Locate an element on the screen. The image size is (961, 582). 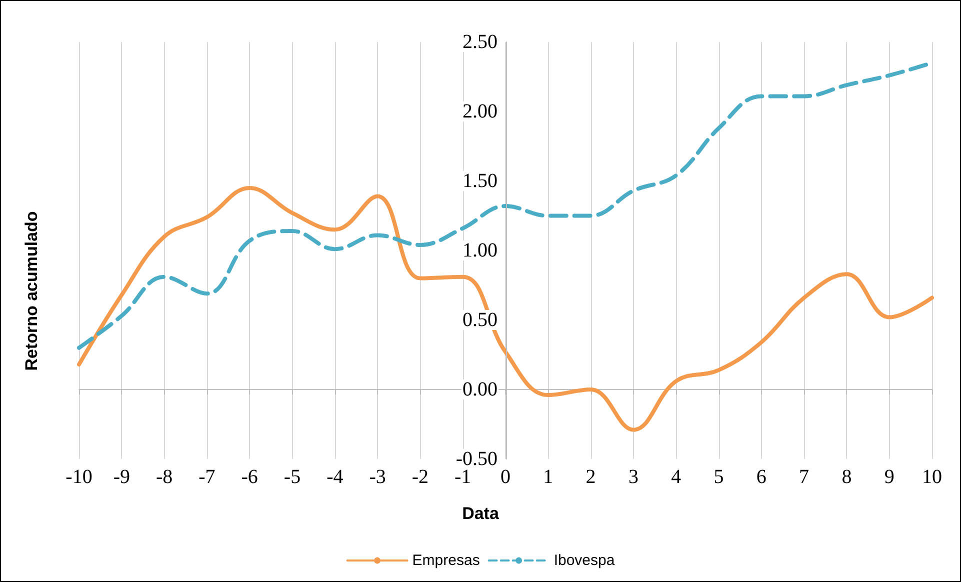
x-tick-label: 3 is located at coordinates (633, 477).